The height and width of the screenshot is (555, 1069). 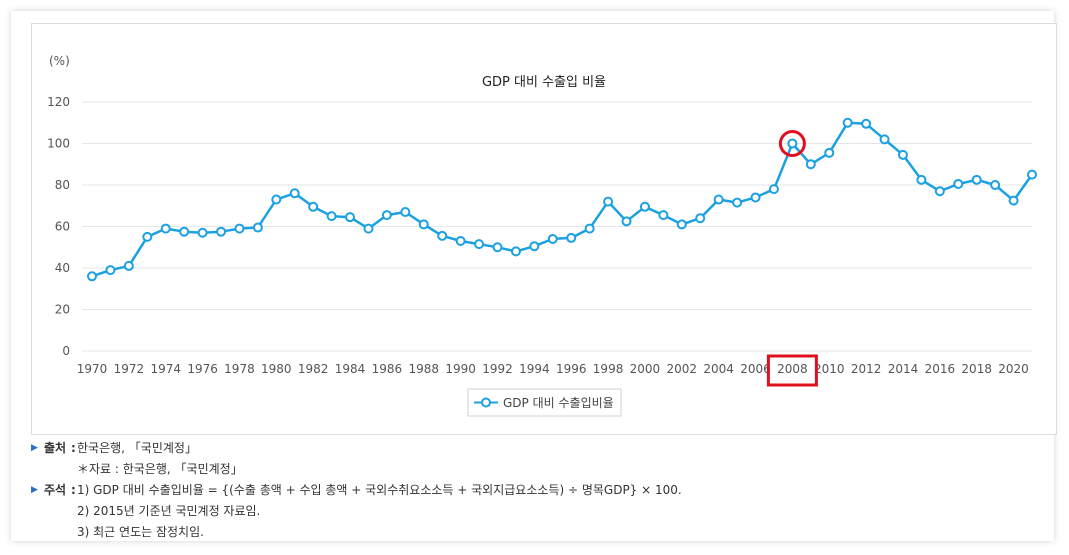 What do you see at coordinates (755, 369) in the screenshot?
I see `x-tick-label: 2006` at bounding box center [755, 369].